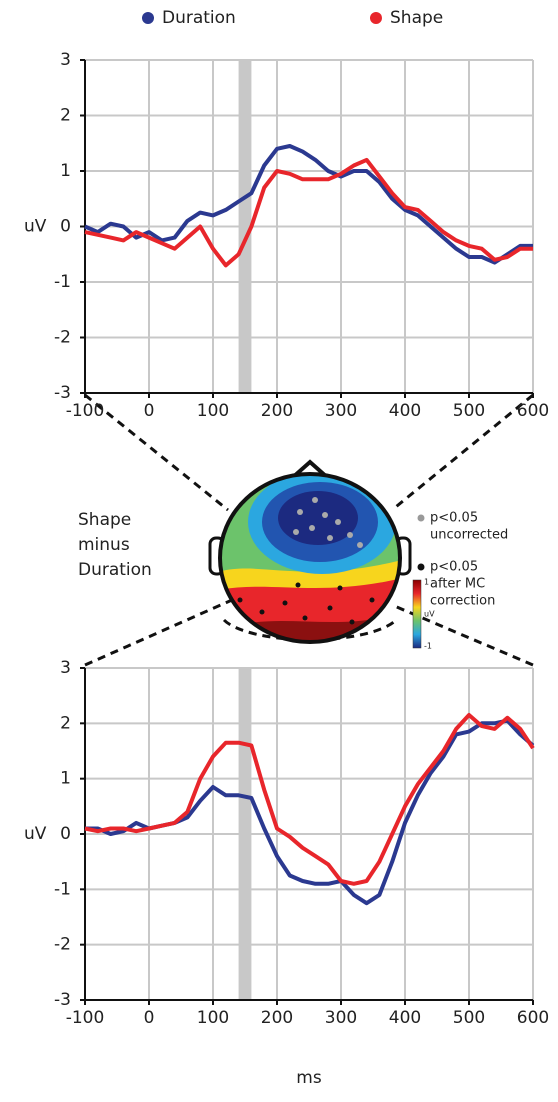 This screenshot has height=1102, width=558. I want to click on topomap, so click(315, 554).